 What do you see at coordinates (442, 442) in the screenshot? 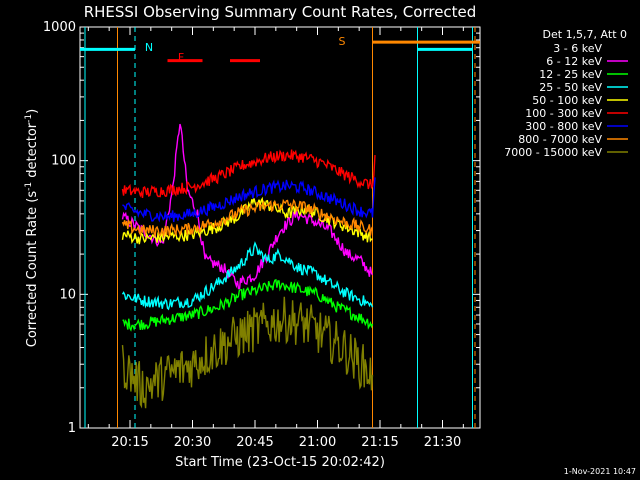
I see `x-tick-label: 21:30` at bounding box center [442, 442].